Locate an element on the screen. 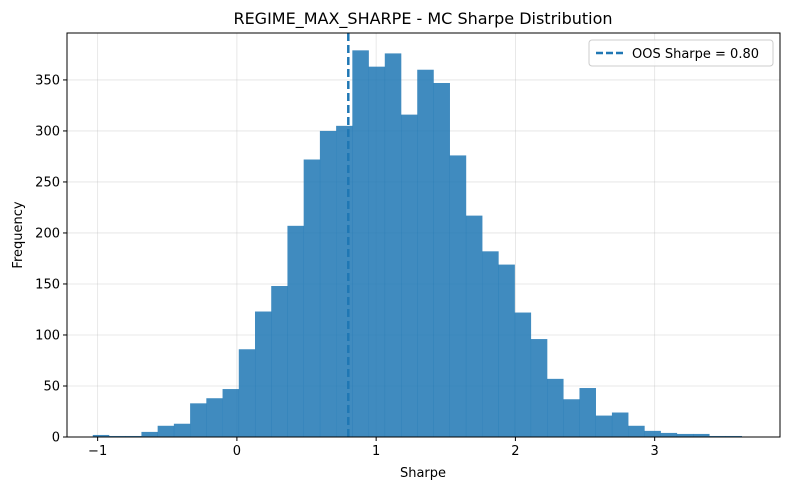  legend-box is located at coordinates (681, 53).